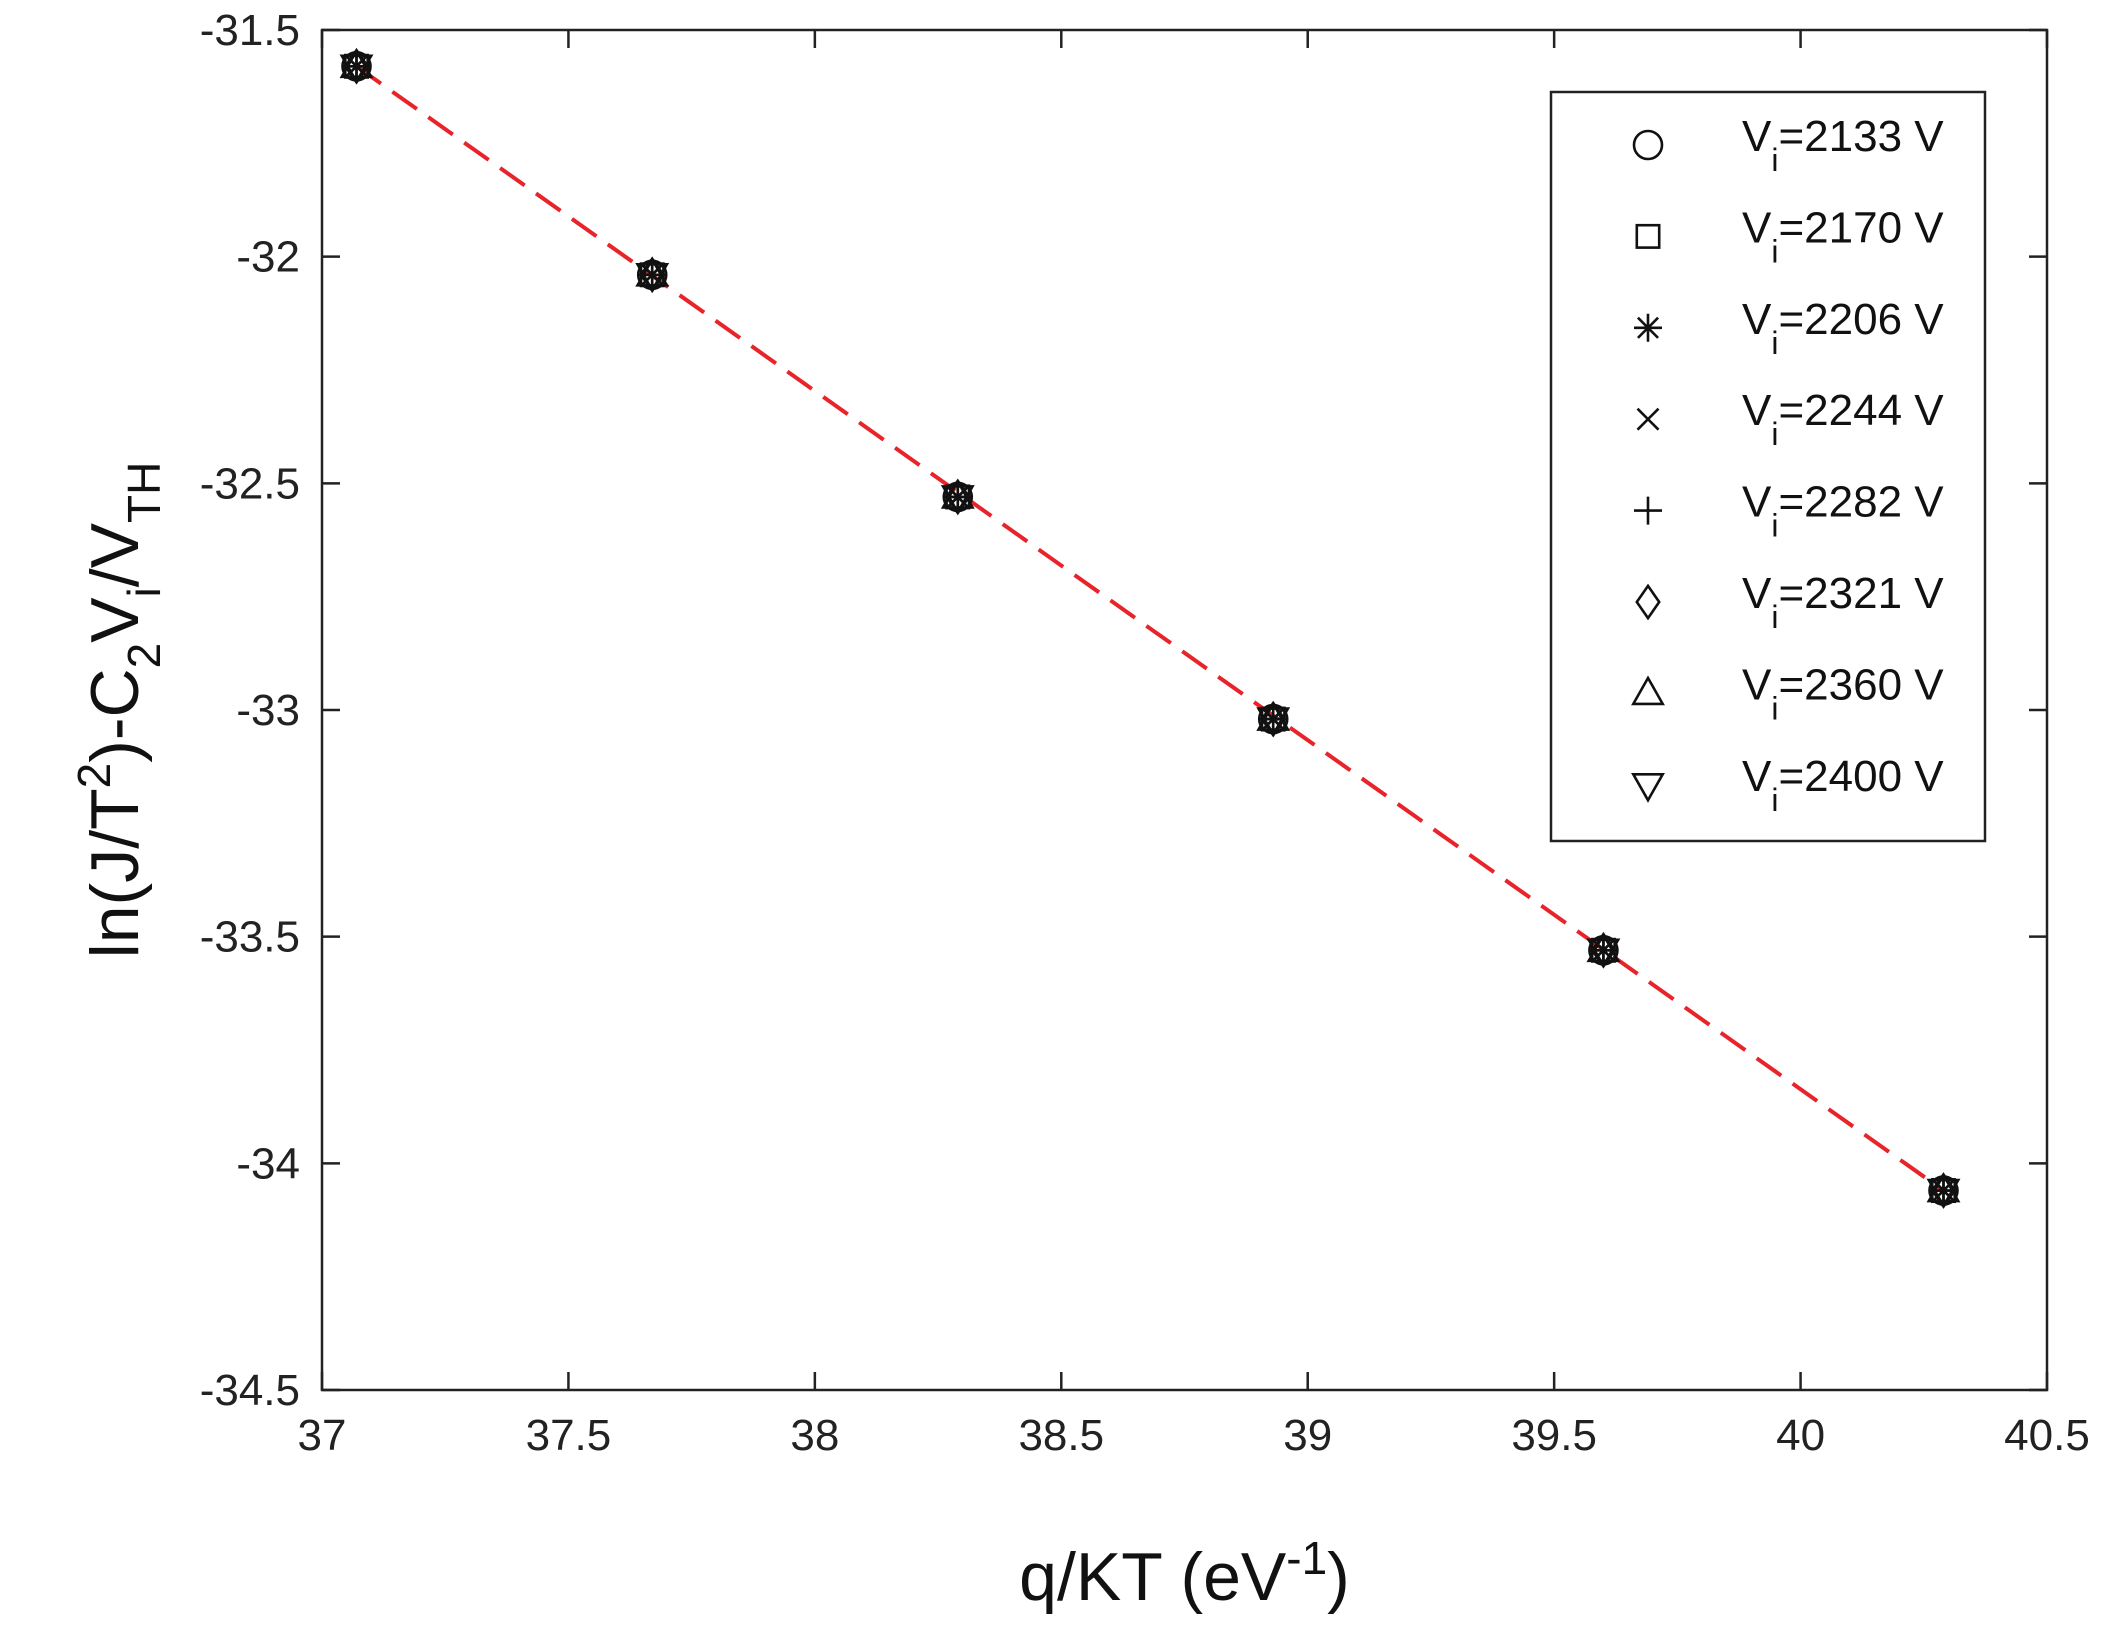 Image resolution: width=2112 pixels, height=1637 pixels. Describe the element at coordinates (1648, 510) in the screenshot. I see `legend-marker-plus` at that location.